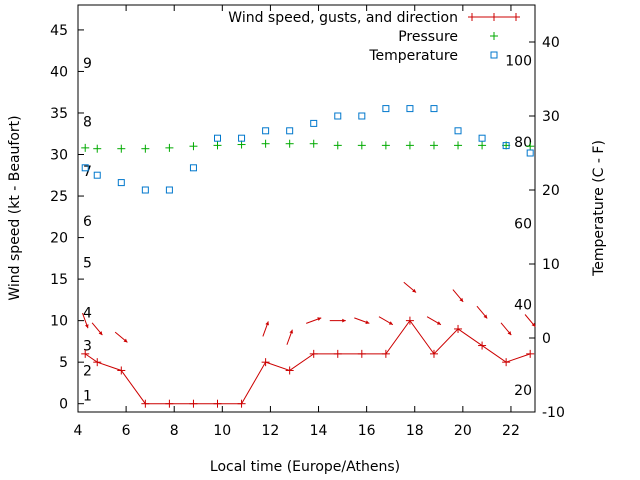  Describe the element at coordinates (59, 322) in the screenshot. I see `y-tick-label: 10` at that location.